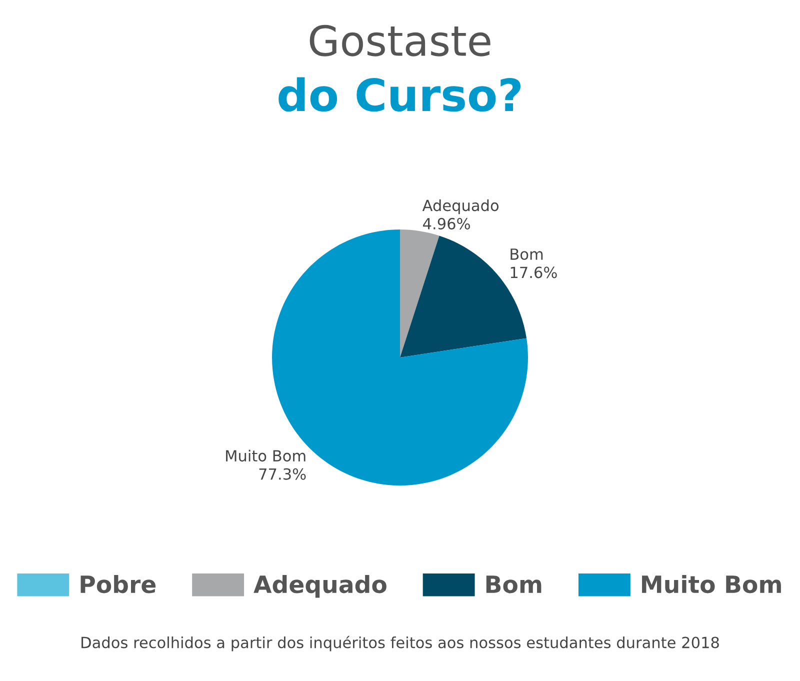 The height and width of the screenshot is (681, 800). Describe the element at coordinates (446, 224) in the screenshot. I see `data-label: 4.96%` at that location.